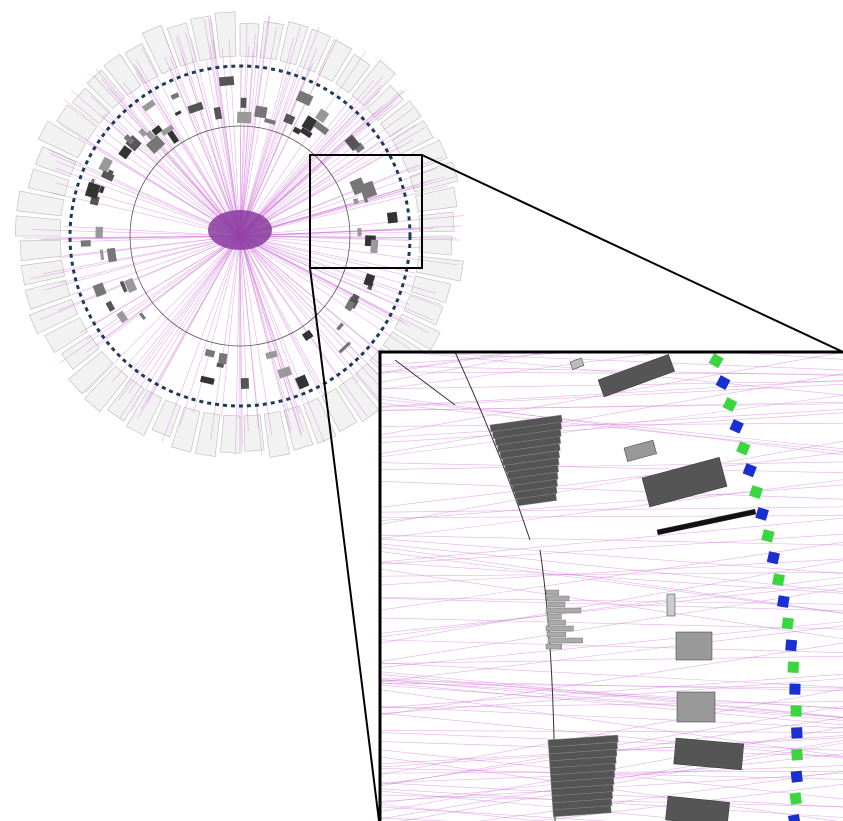 The height and width of the screenshot is (821, 843). I want to click on zoom-box, so click(366, 211).